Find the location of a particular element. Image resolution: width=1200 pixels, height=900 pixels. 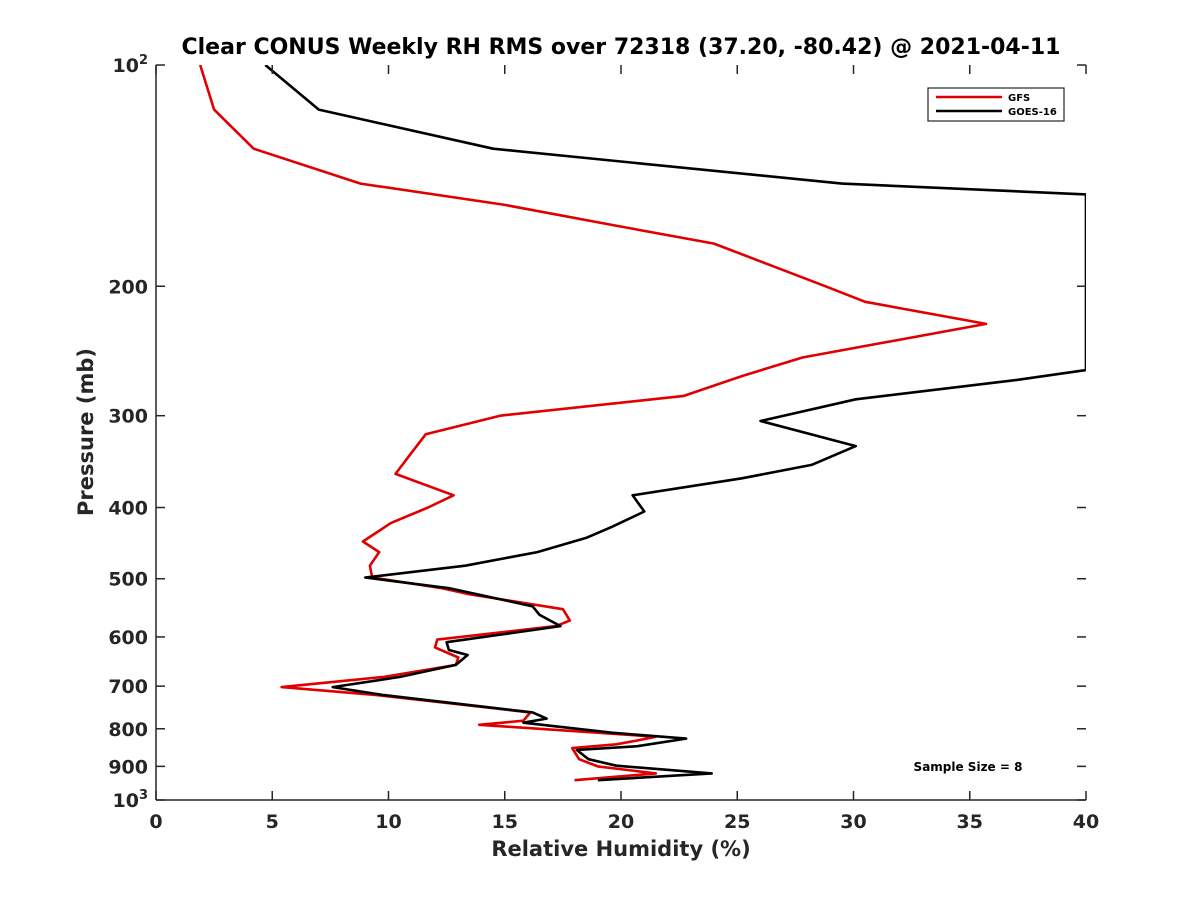

x-tick-label: 30 is located at coordinates (853, 822).